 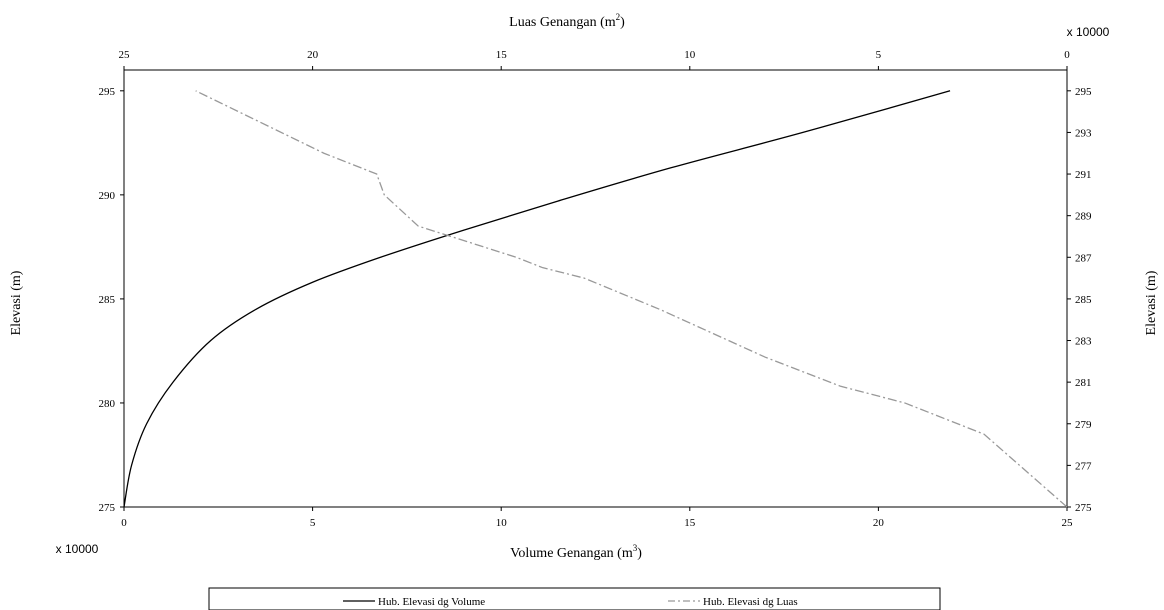 I want to click on top-tick-label: 25, so click(x=125, y=55).